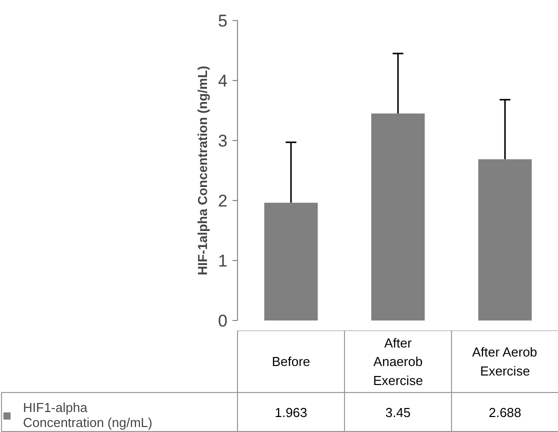 This screenshot has height=432, width=558. Describe the element at coordinates (223, 141) in the screenshot. I see `y-tick-label: 3` at that location.